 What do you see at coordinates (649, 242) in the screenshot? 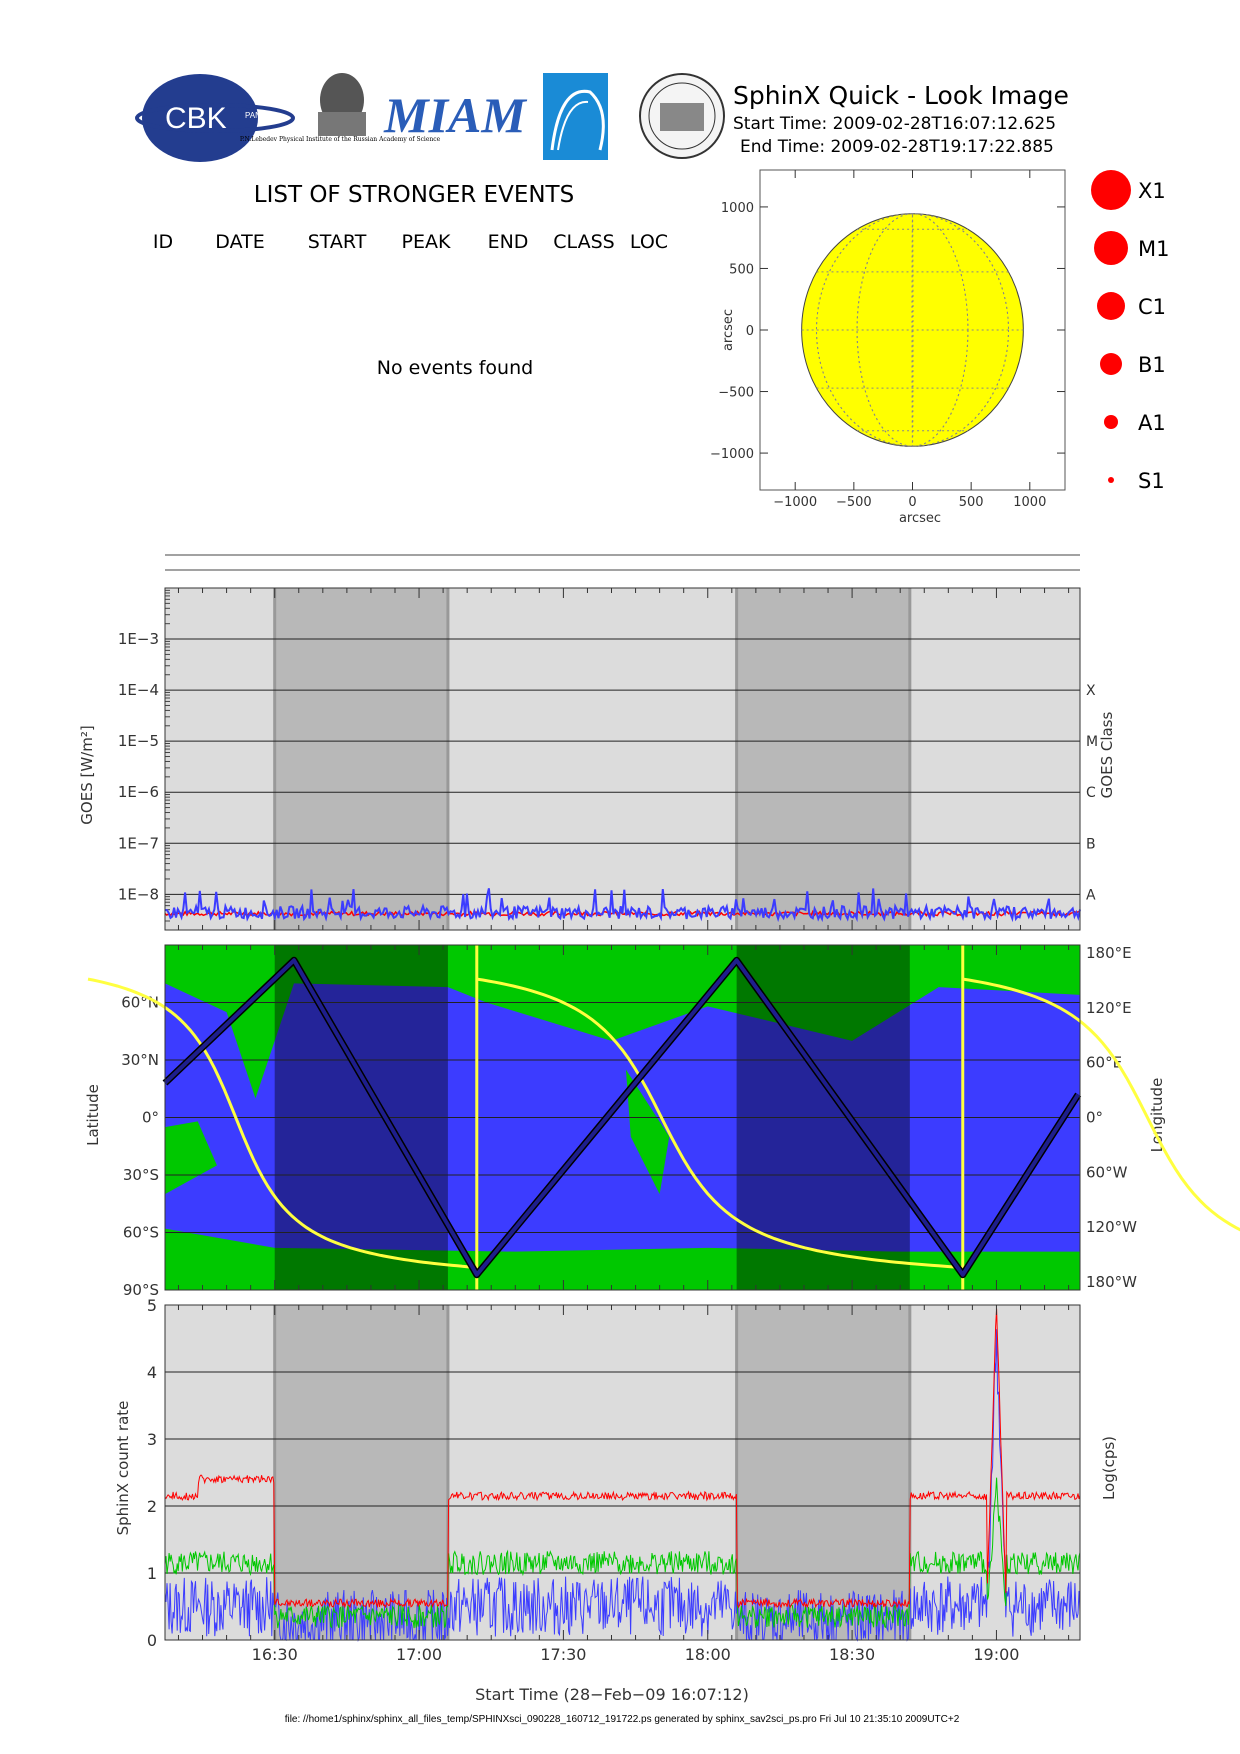
I see `events-col-loc: LOC` at bounding box center [649, 242].